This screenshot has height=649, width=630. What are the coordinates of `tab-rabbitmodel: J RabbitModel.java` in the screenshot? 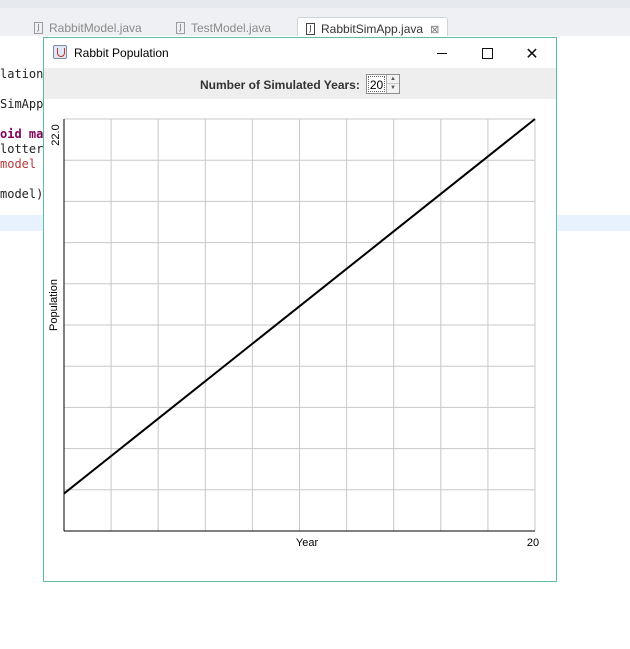 It's located at (88, 28).